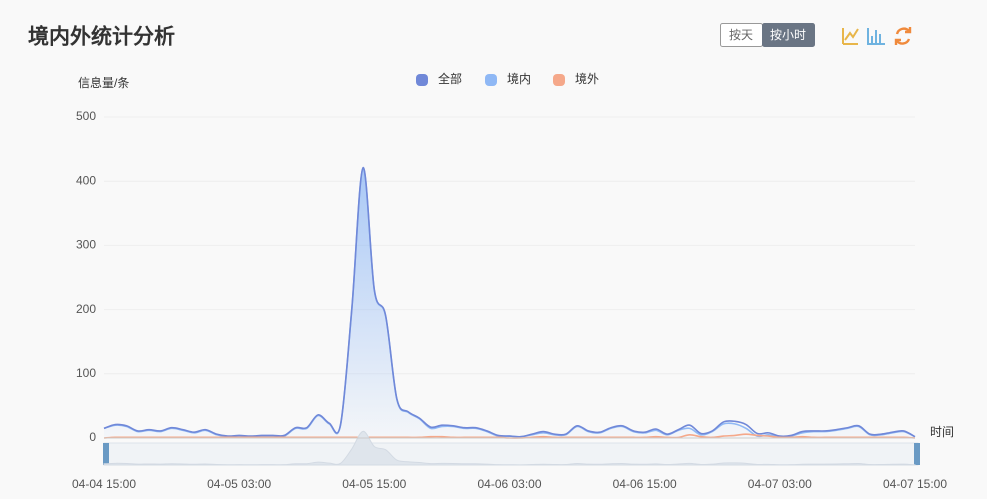 The image size is (987, 499). Describe the element at coordinates (645, 484) in the screenshot. I see `x-tick-label: 04-06 15:00` at that location.